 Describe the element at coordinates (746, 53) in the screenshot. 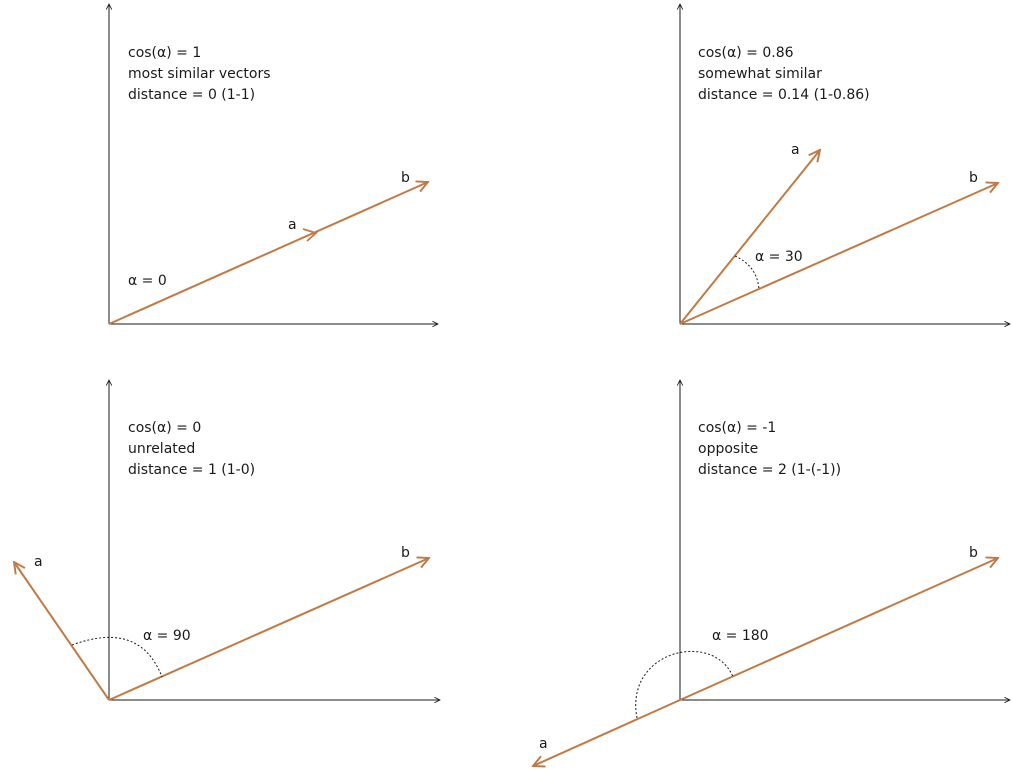

I see `cos-text: cos(α) = 0.86` at that location.